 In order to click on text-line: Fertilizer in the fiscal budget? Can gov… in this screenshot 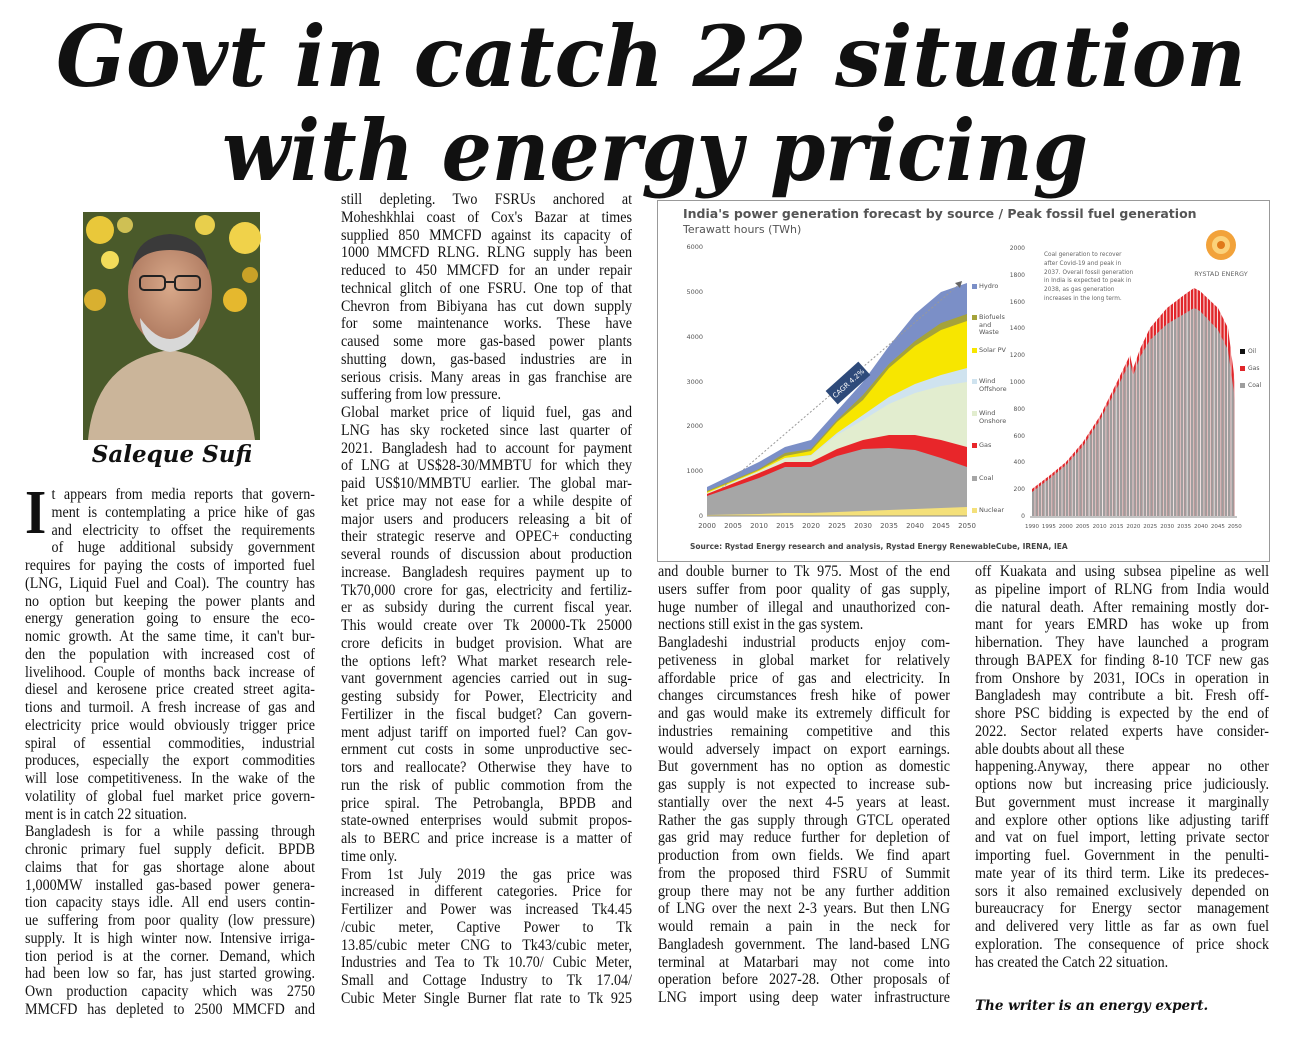, I will do `click(486, 714)`.